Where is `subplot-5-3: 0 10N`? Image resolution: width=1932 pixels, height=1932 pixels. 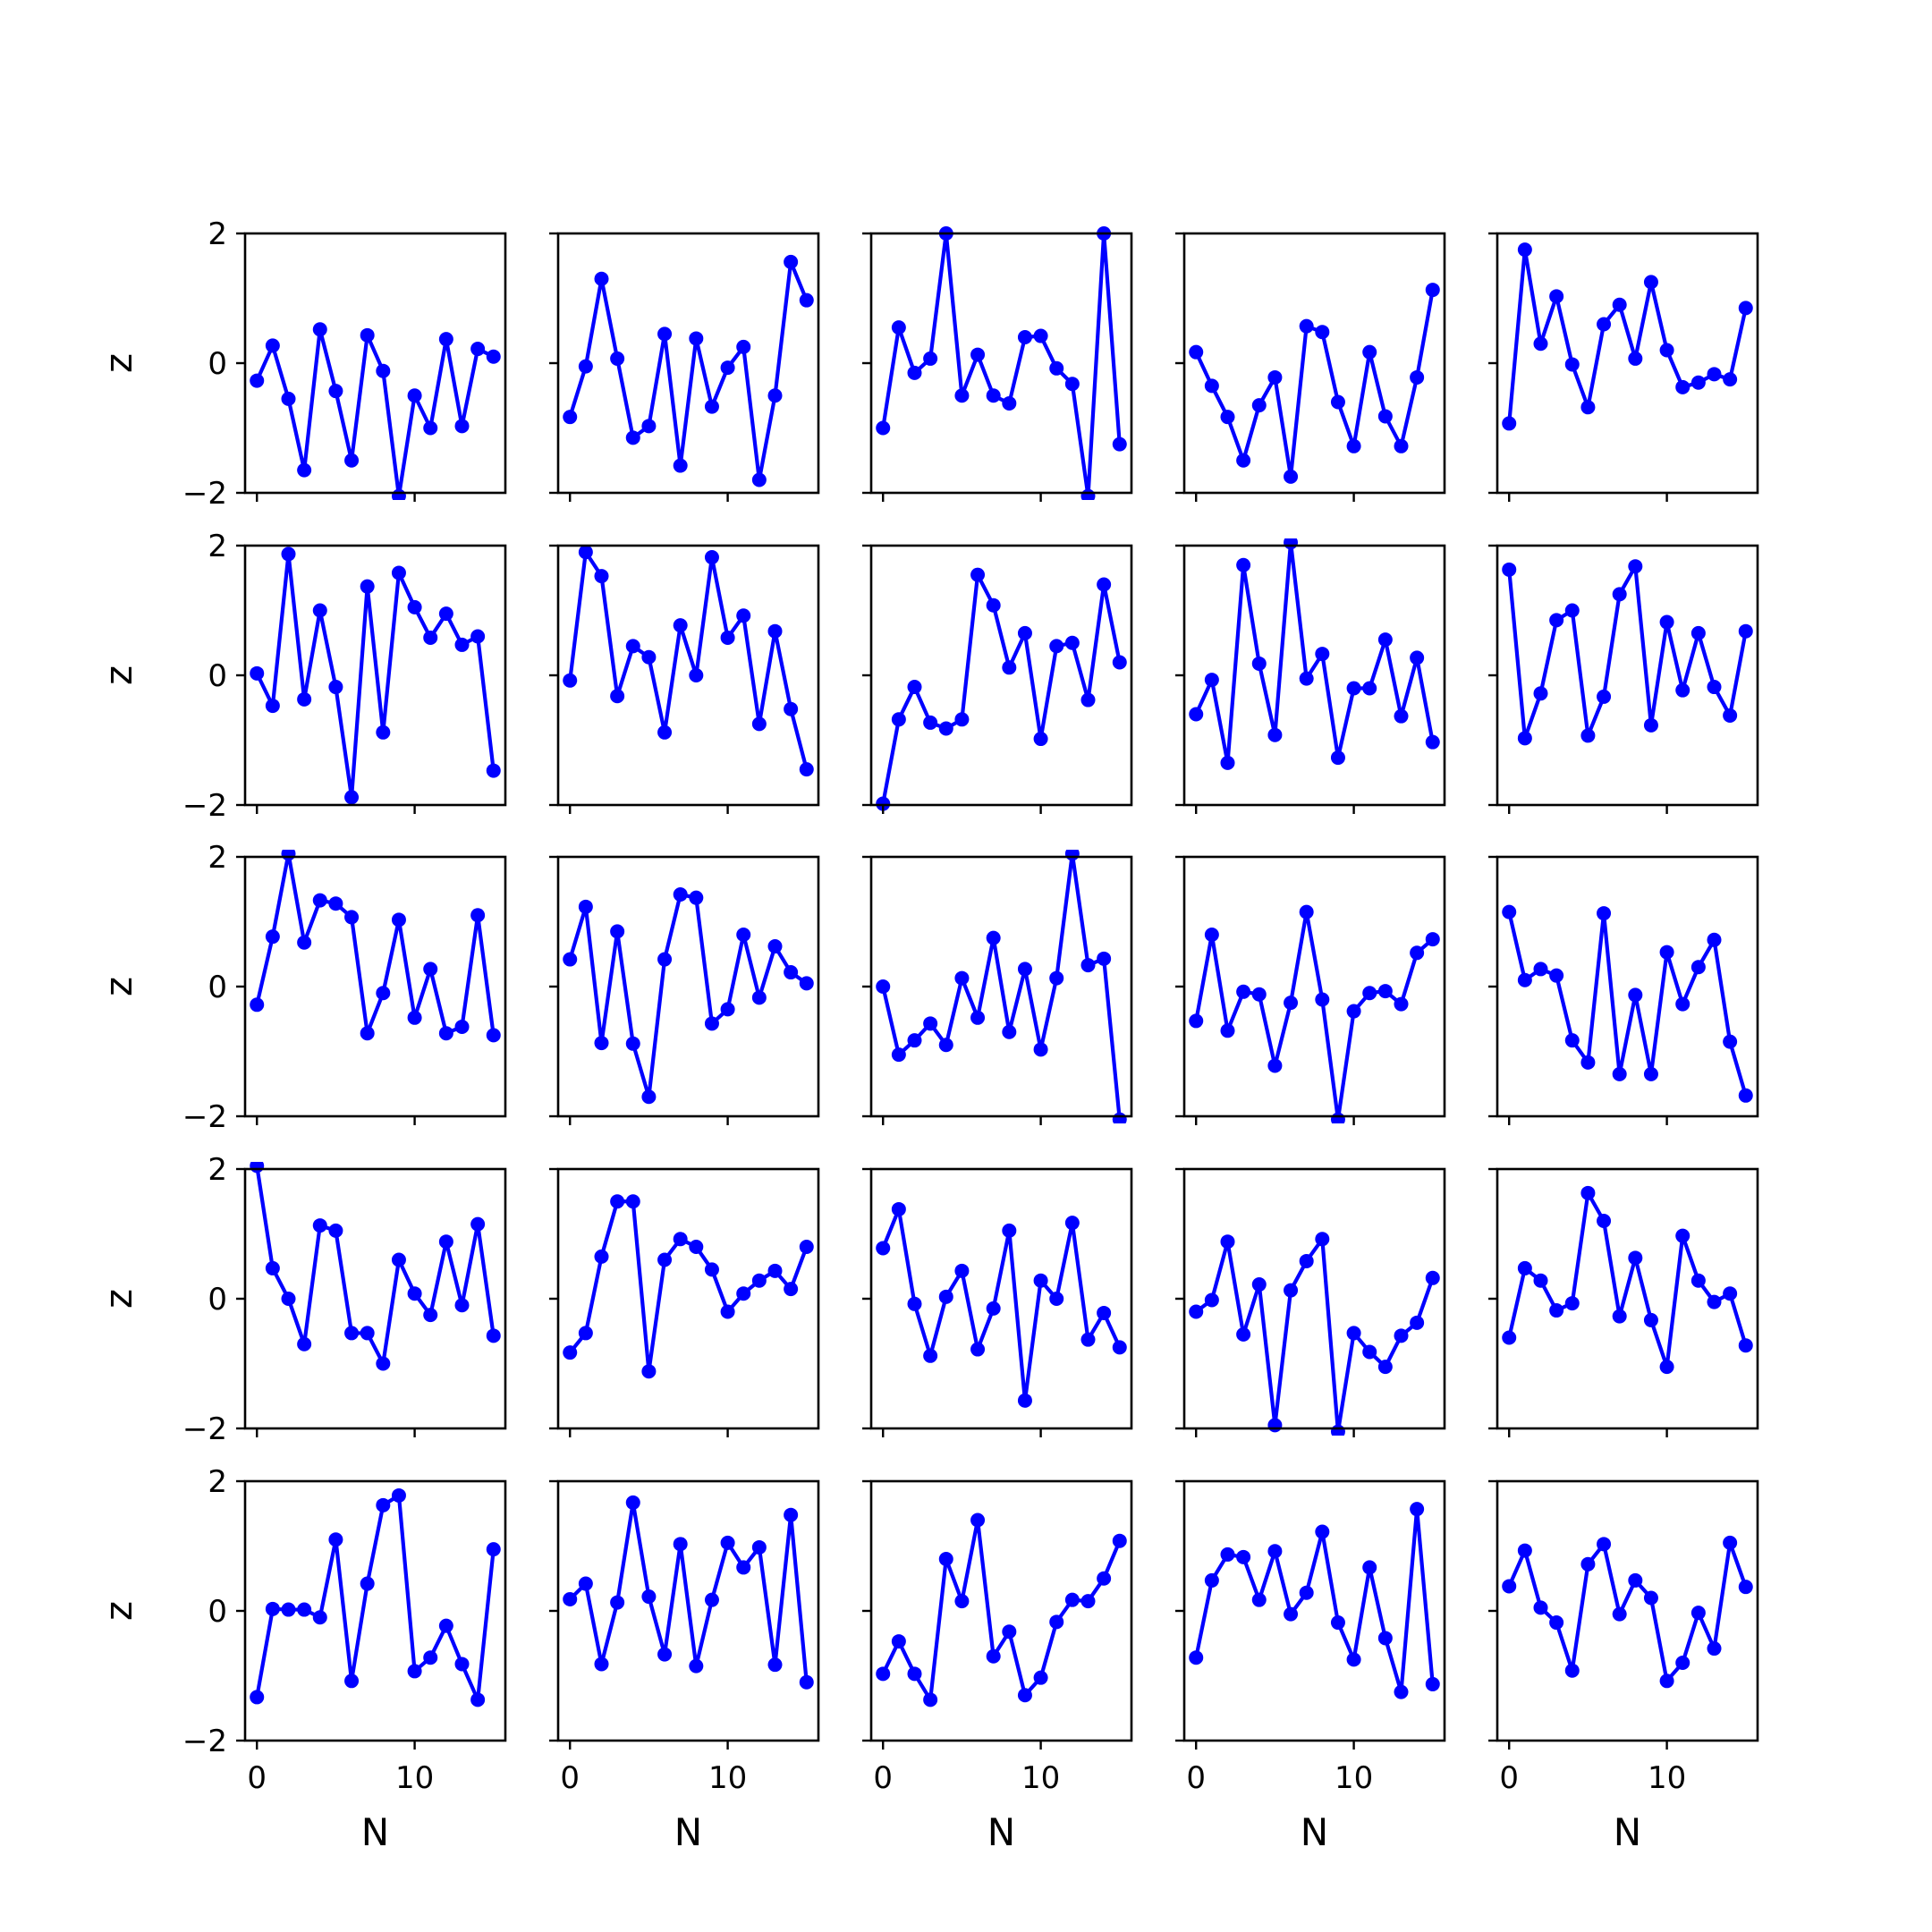
subplot-5-3: 0 10N is located at coordinates (997, 1666).